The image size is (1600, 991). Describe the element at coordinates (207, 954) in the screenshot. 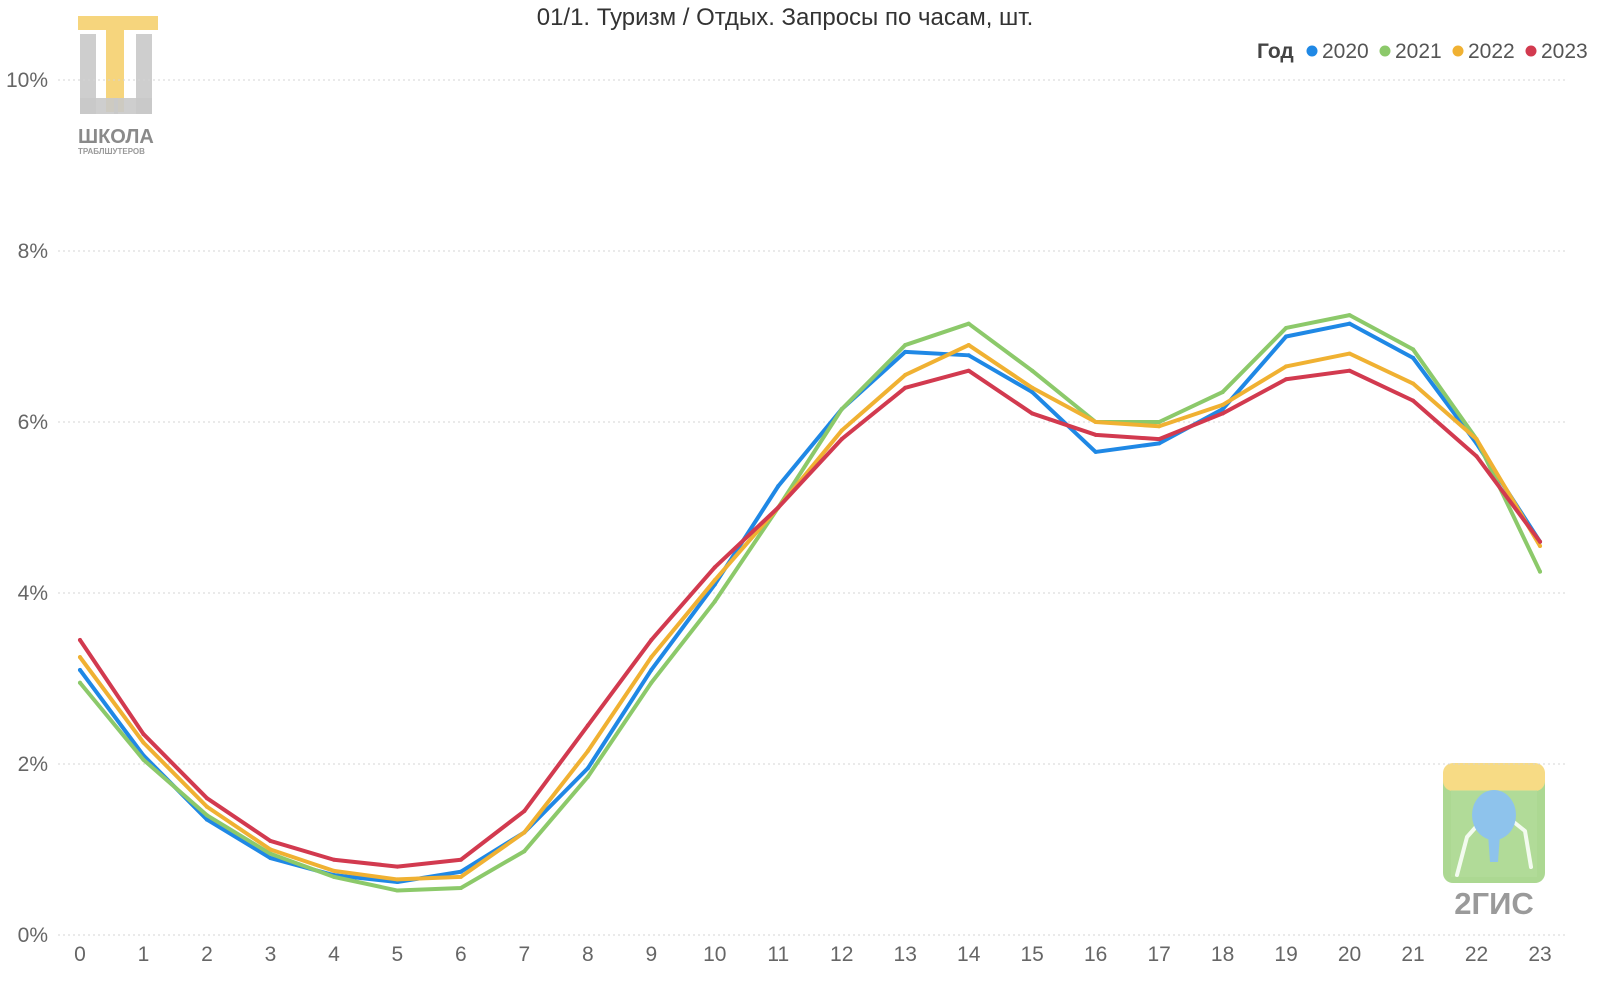

I see `x-tick-label: 2` at that location.